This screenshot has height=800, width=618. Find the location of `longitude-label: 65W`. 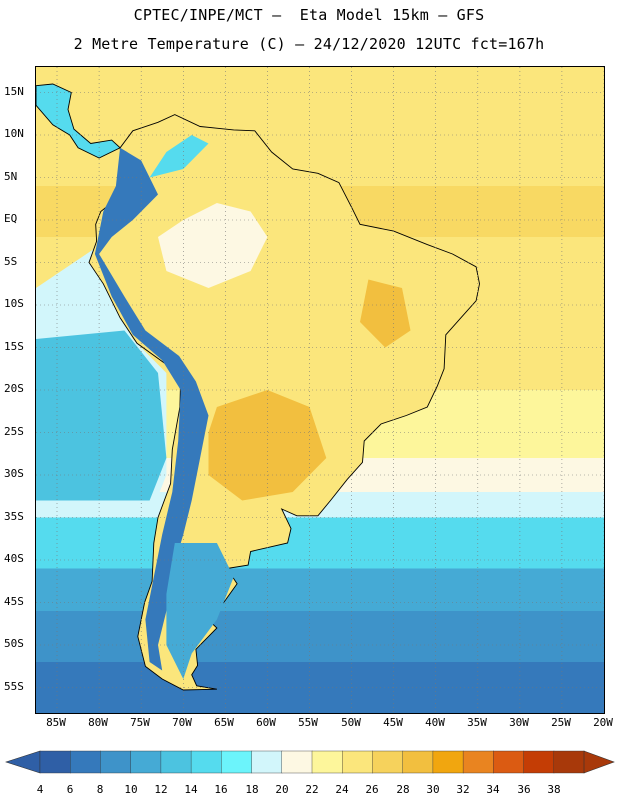

longitude-label: 65W is located at coordinates (224, 722).